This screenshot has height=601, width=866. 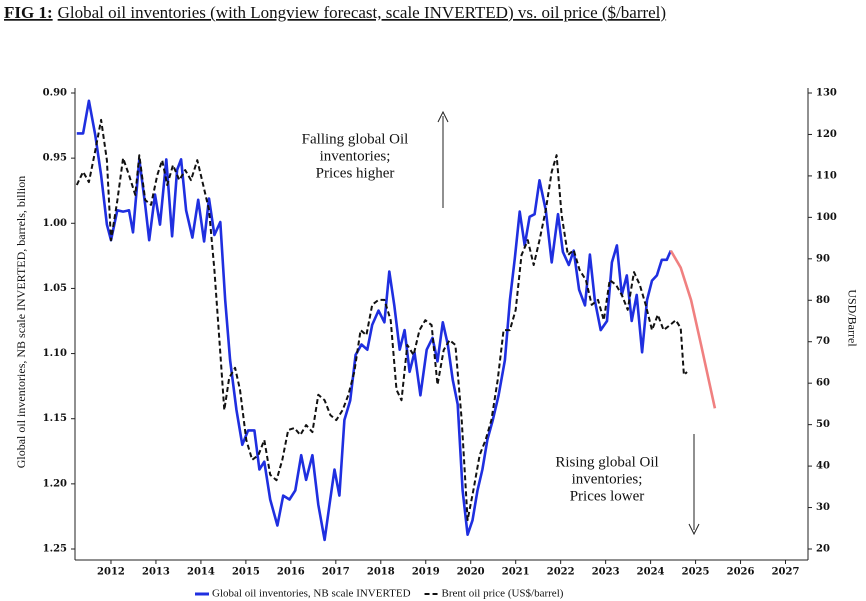 What do you see at coordinates (696, 572) in the screenshot?
I see `x-tick-label: 2025` at bounding box center [696, 572].